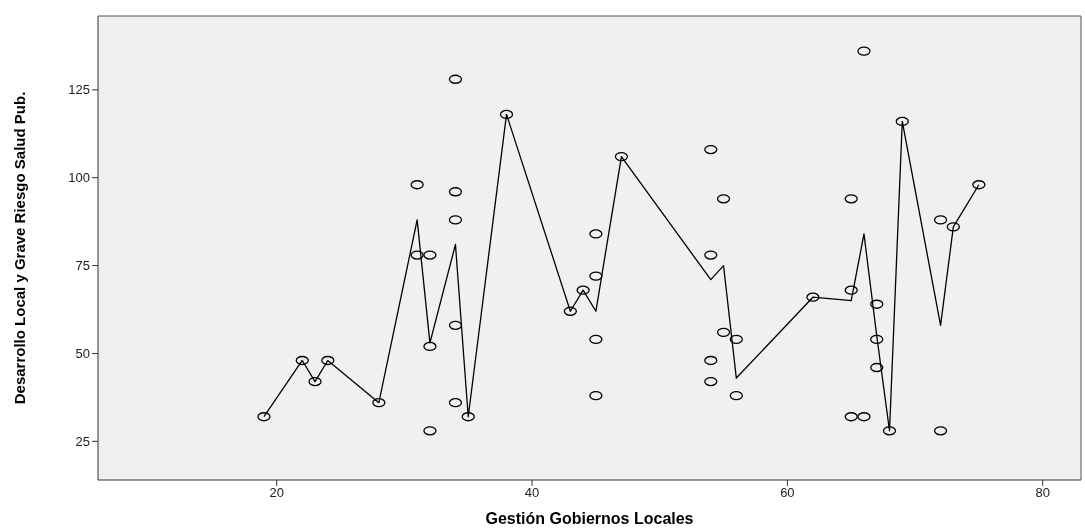 Image resolution: width=1085 pixels, height=528 pixels. I want to click on y-tick-label: 75, so click(82, 266).